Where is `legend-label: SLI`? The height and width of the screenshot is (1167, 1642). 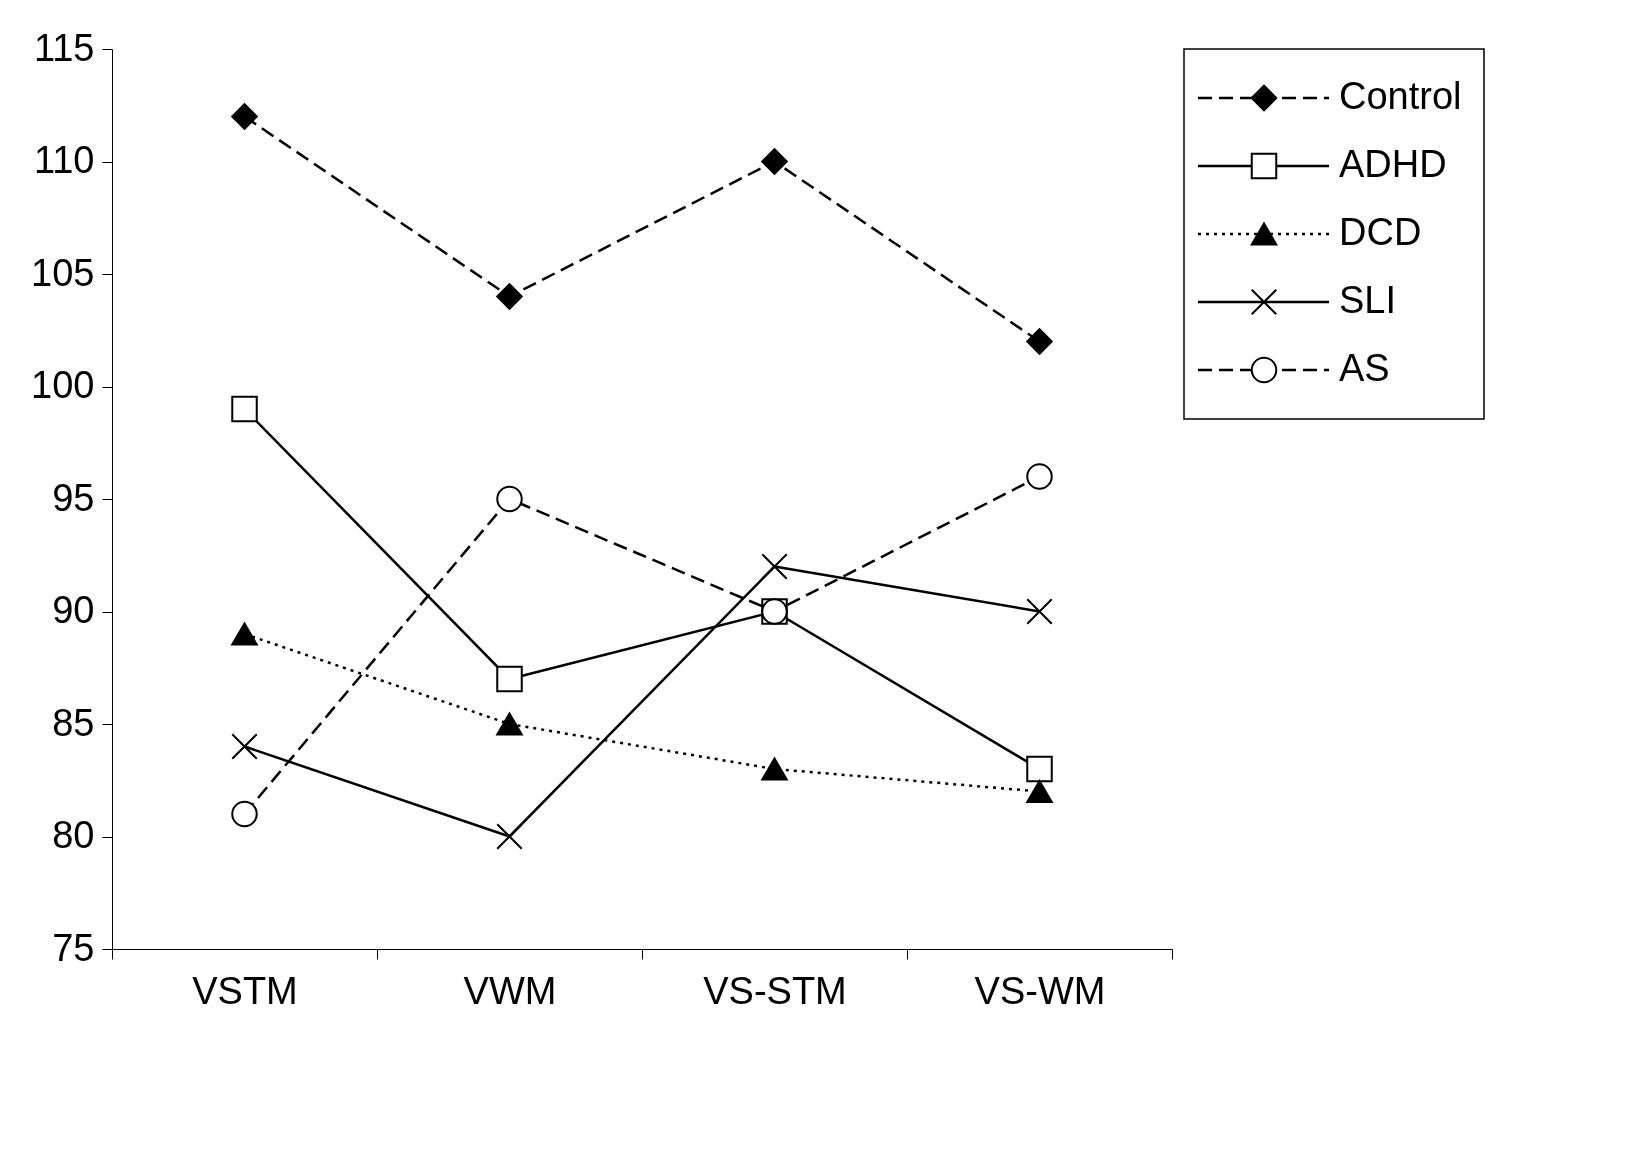
legend-label: SLI is located at coordinates (1368, 300).